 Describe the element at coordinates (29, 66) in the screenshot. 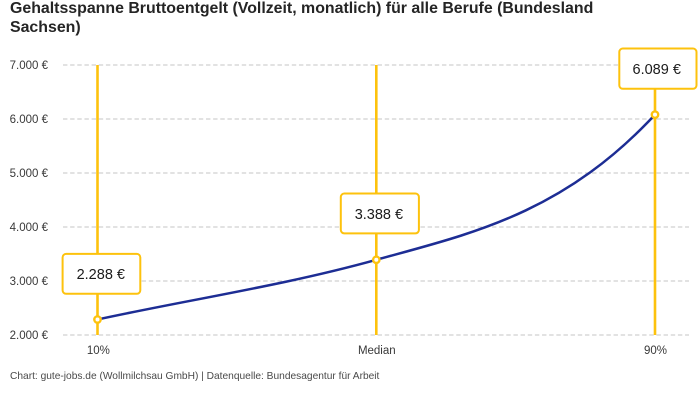

I see `svg-text: 7.000 €` at that location.